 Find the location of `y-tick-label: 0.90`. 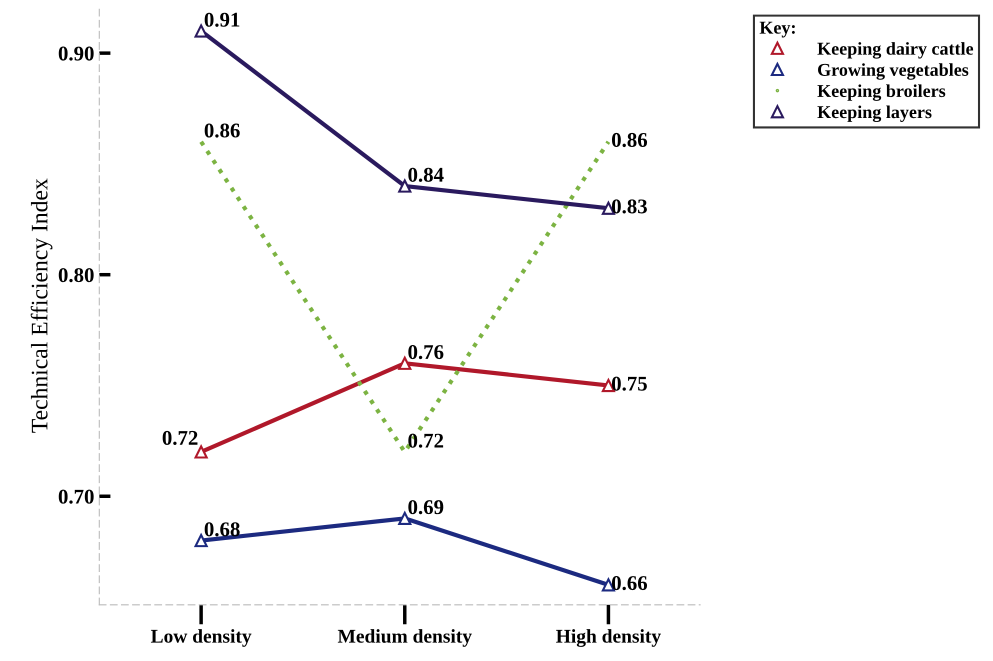

y-tick-label: 0.90 is located at coordinates (76, 53).